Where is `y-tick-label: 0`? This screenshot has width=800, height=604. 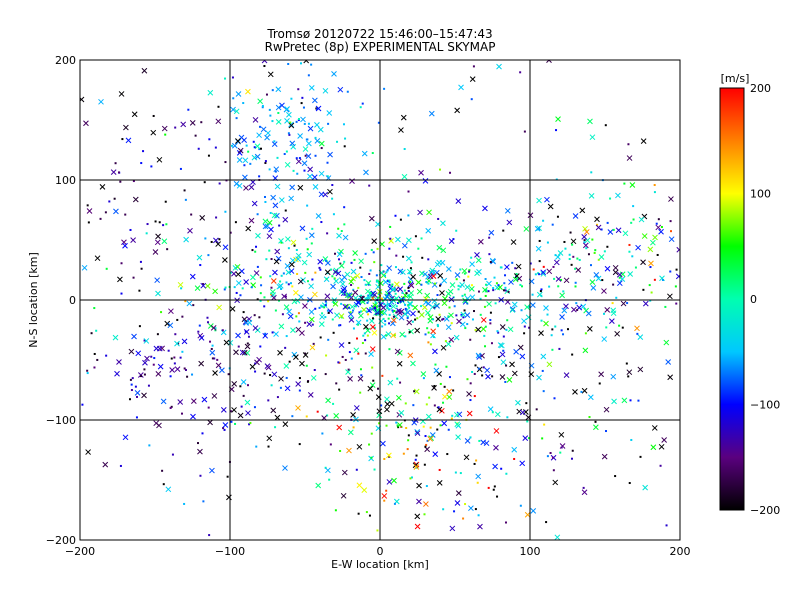
y-tick-label: 0 is located at coordinates (72, 300).